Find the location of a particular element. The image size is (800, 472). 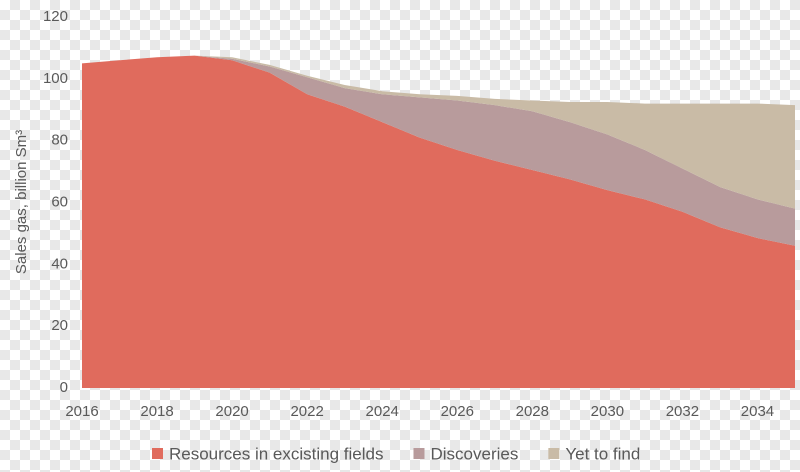

x-tick-label: 2016 is located at coordinates (81, 411).